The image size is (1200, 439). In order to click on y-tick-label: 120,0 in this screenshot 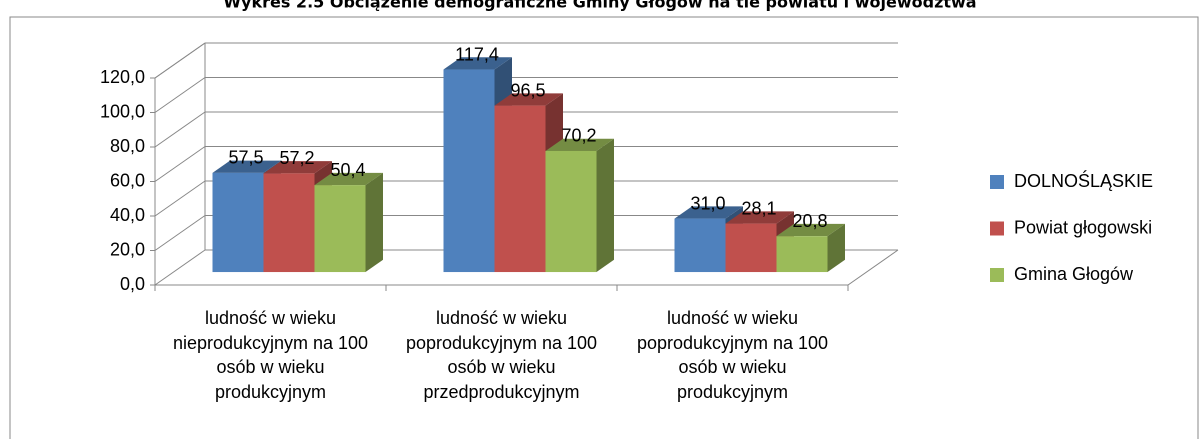, I will do `click(122, 77)`.